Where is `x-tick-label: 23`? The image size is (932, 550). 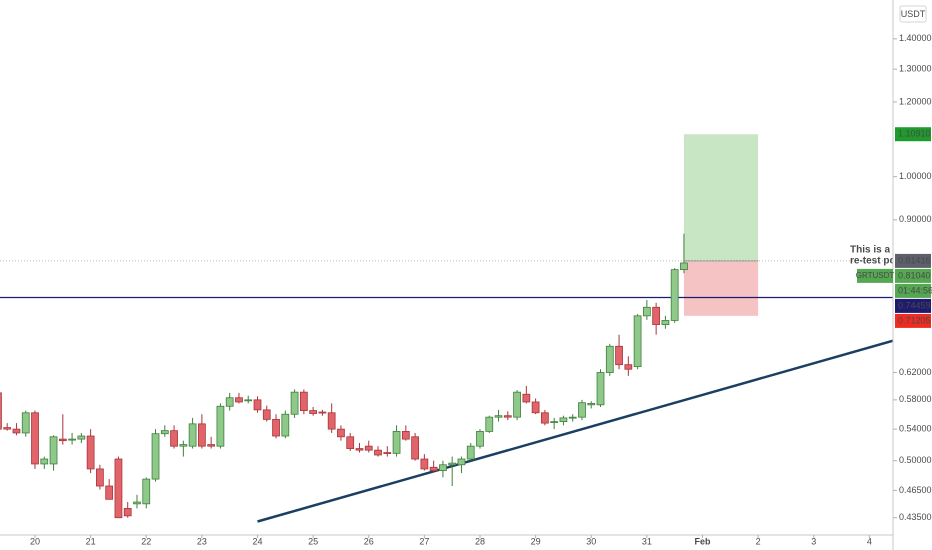
x-tick-label: 23 is located at coordinates (202, 541).